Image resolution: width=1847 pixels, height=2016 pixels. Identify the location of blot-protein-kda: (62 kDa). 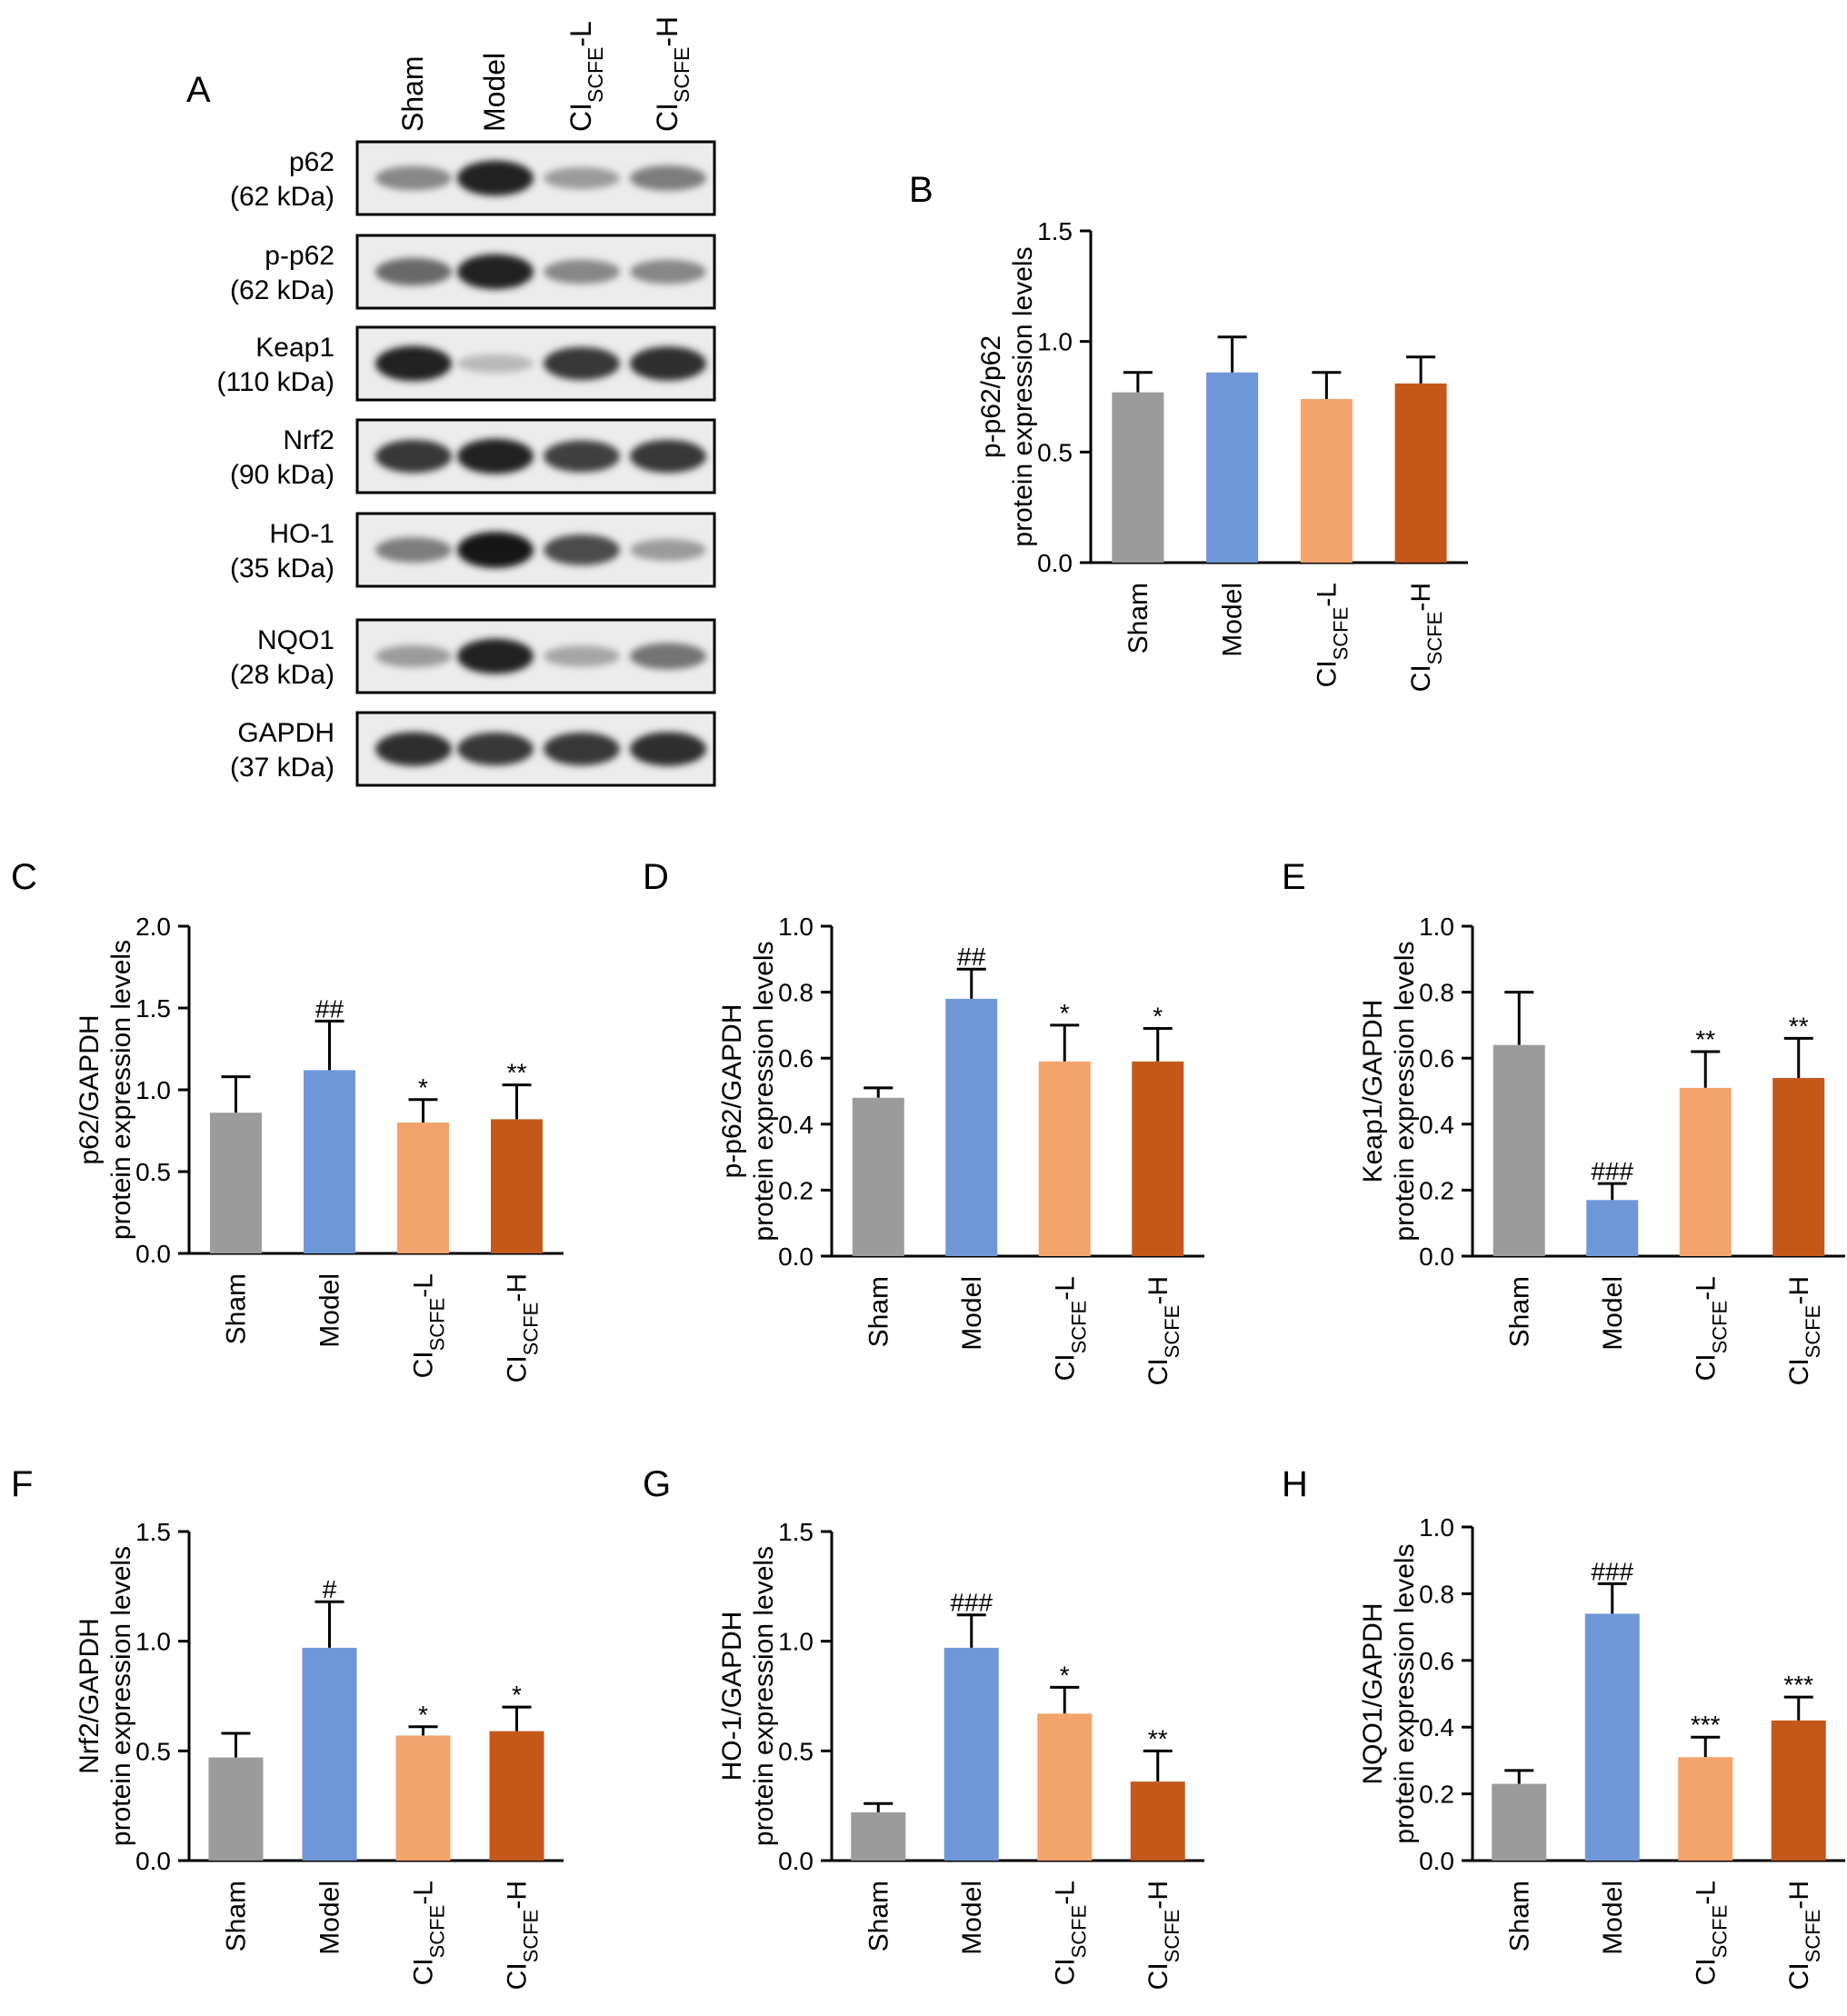
(282, 290).